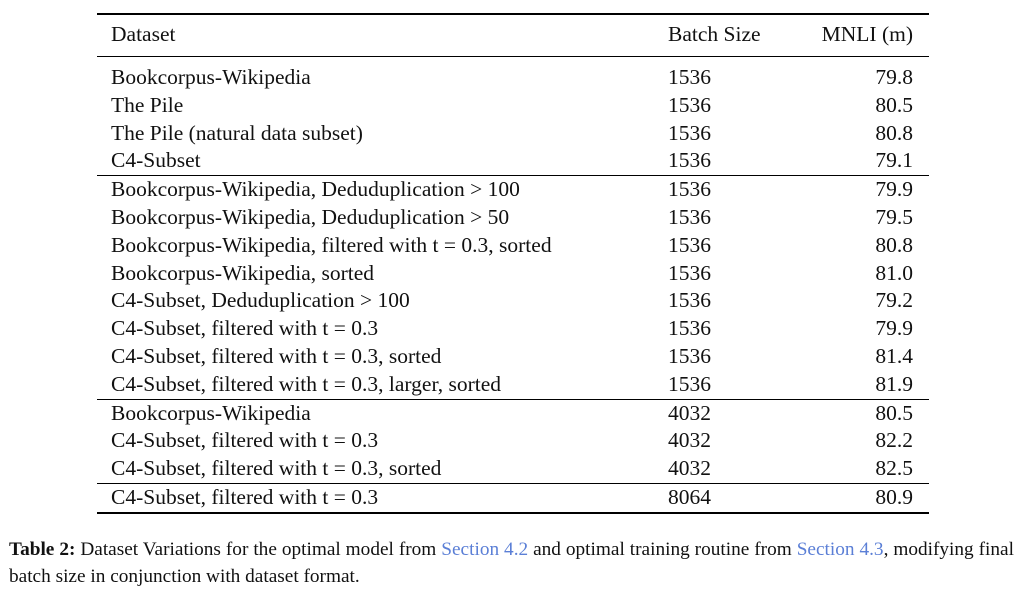  What do you see at coordinates (868, 36) in the screenshot?
I see `header-mnli: MNLI (m)` at bounding box center [868, 36].